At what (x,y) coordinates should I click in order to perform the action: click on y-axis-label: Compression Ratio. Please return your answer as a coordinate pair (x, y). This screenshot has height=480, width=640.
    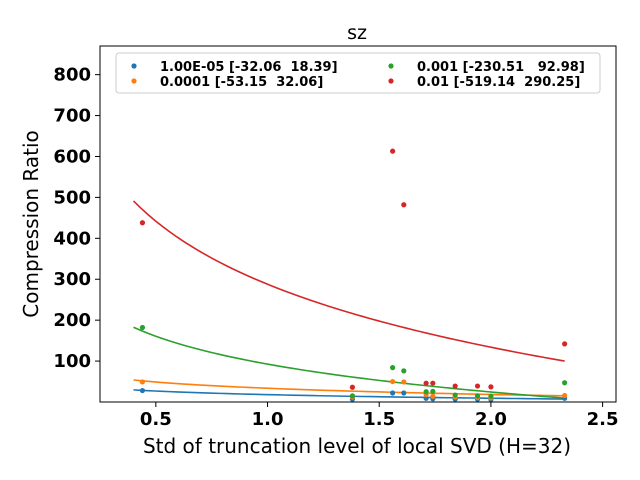
    Looking at the image, I should click on (31, 223).